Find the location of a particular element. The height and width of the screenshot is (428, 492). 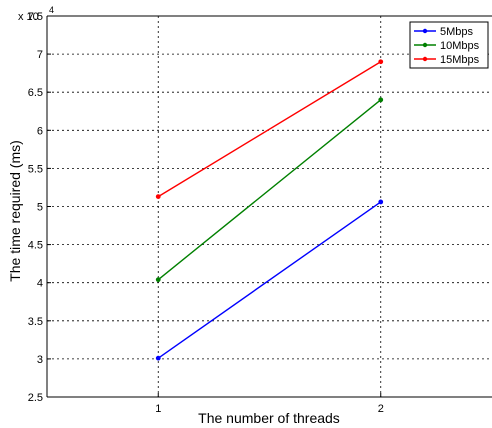

y-axis-label: The time required (ms) is located at coordinates (15, 211).